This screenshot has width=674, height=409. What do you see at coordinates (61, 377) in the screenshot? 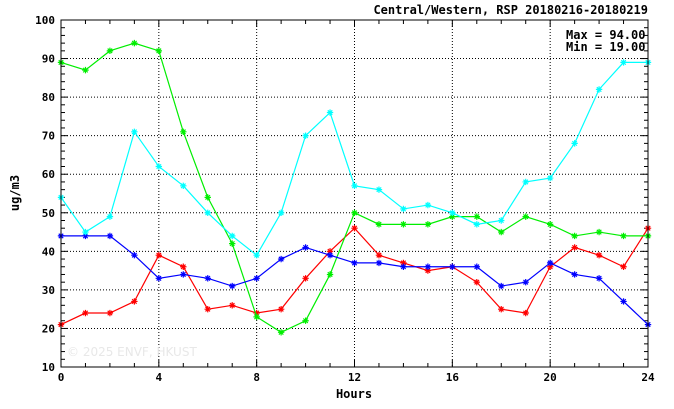
I see `x-tick-label: 0` at bounding box center [61, 377].